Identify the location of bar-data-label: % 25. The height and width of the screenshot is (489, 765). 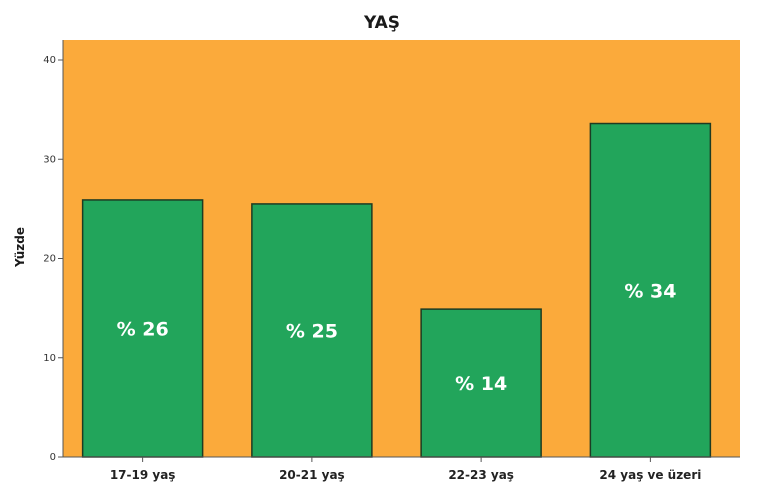
(312, 331).